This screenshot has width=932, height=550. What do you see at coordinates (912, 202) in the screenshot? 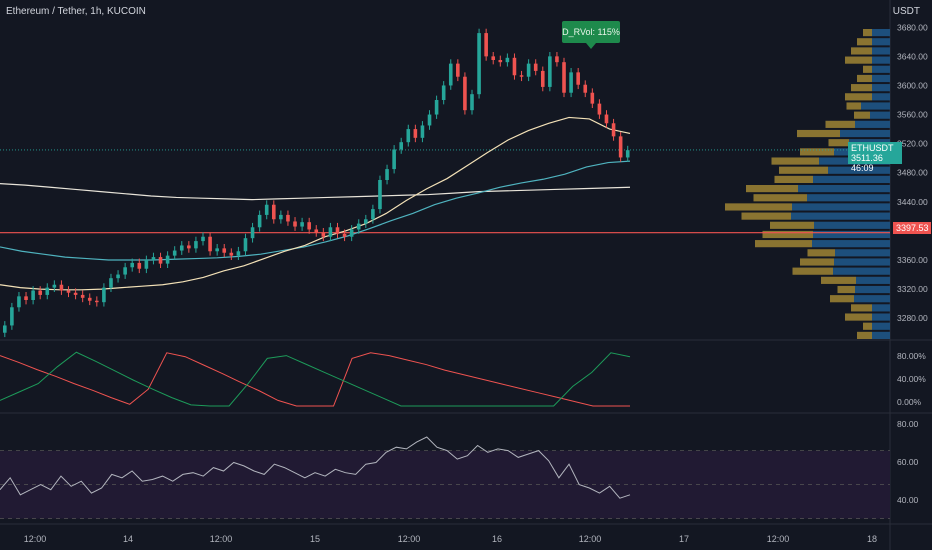
I see `price-tick-label: 3440.00` at bounding box center [912, 202].